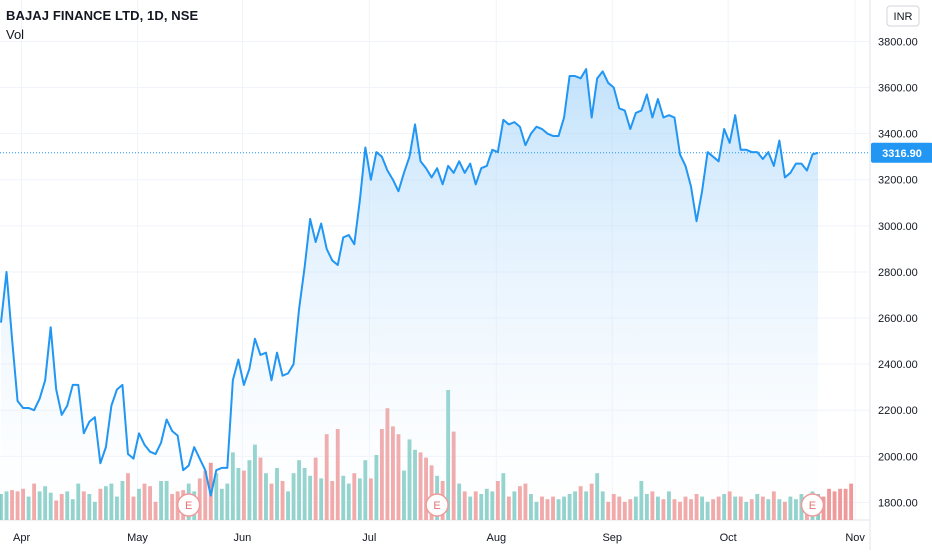 Image resolution: width=932 pixels, height=555 pixels. I want to click on y-tick-label: 3200.00, so click(898, 181).